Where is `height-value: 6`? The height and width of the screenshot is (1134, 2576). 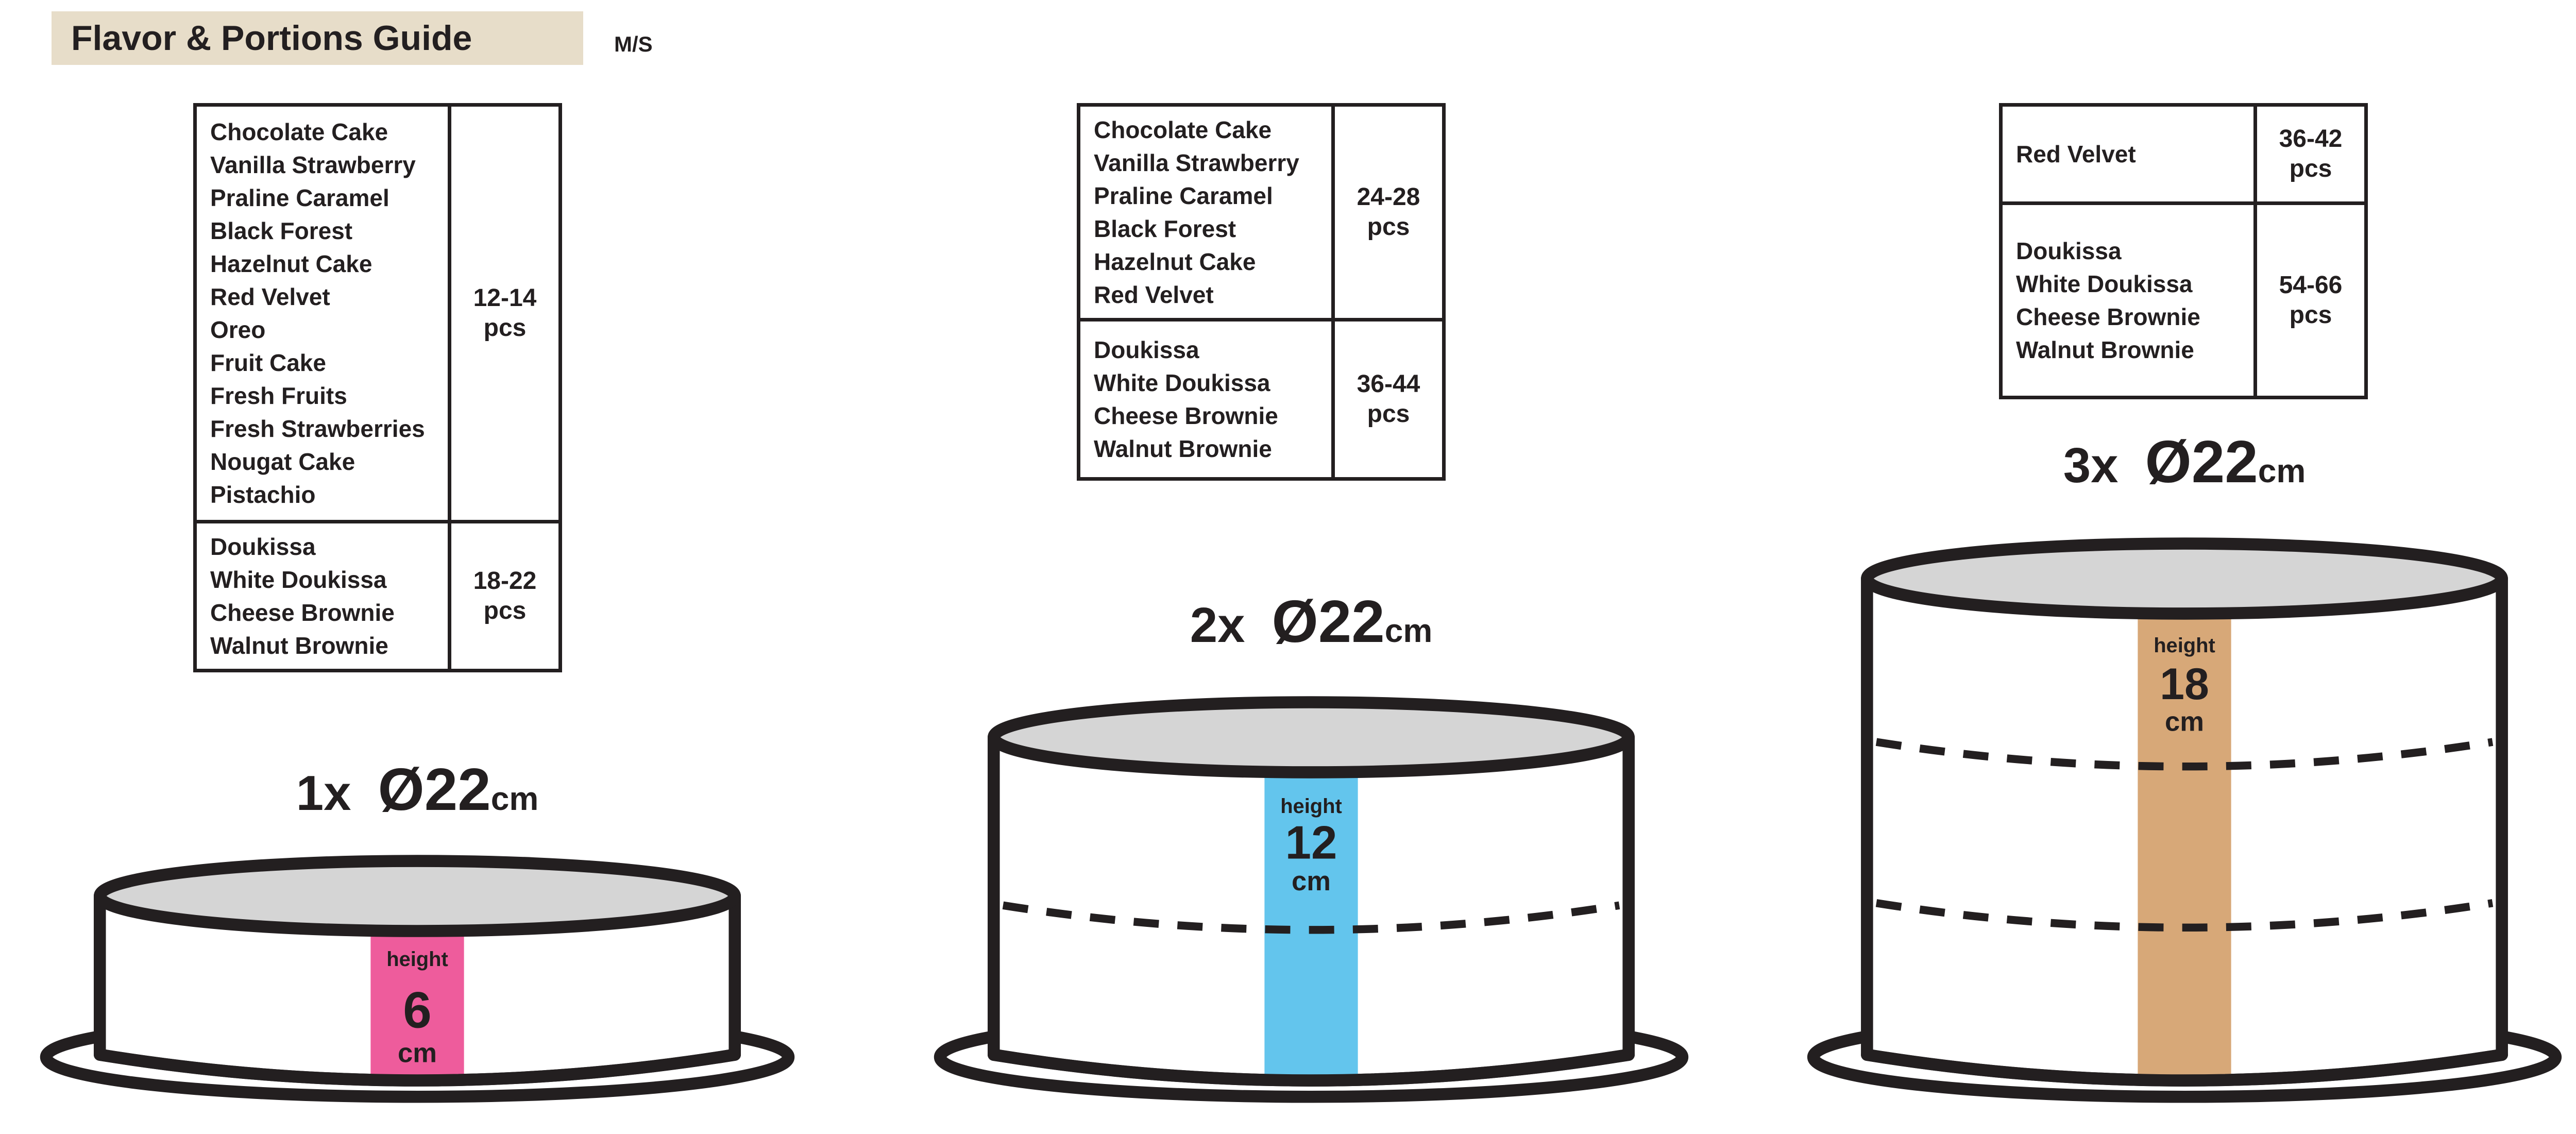 height-value: 6 is located at coordinates (417, 1010).